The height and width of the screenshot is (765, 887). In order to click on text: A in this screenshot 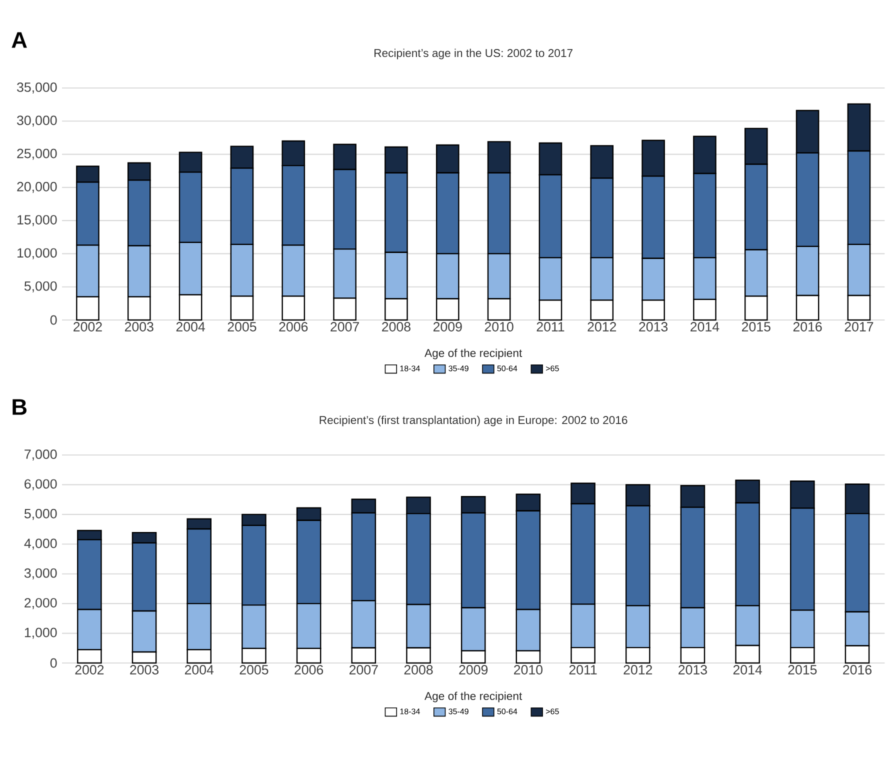, I will do `click(19, 40)`.